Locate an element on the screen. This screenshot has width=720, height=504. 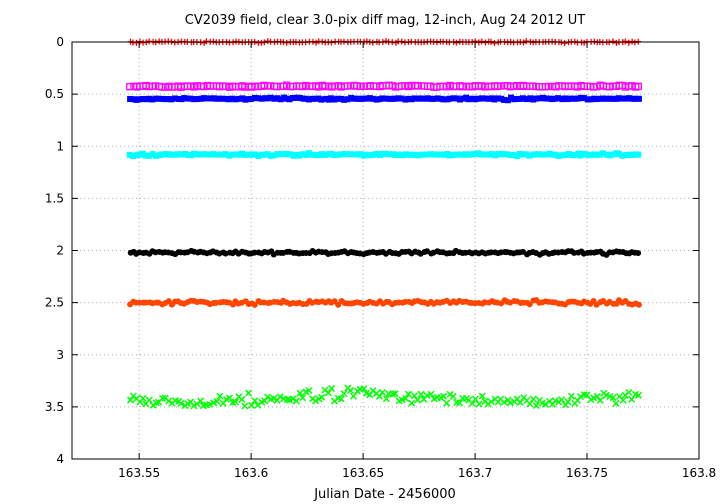
y-tick-label: 1 is located at coordinates (60, 146).